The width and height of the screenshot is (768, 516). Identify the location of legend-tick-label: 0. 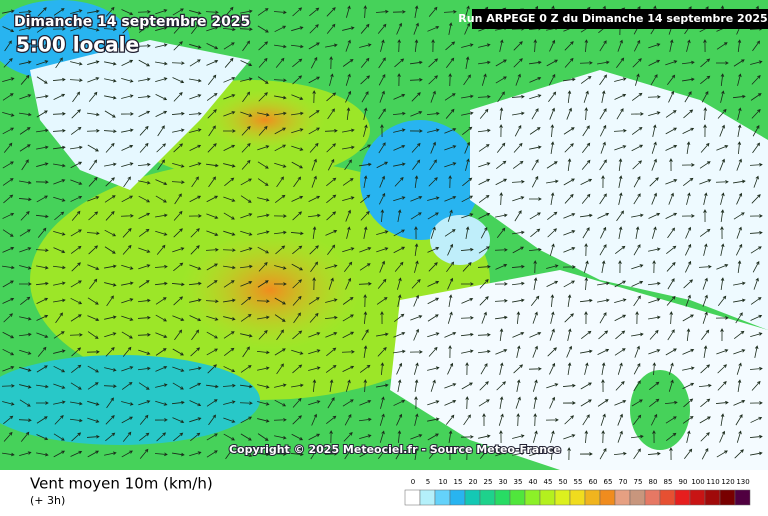
(413, 482).